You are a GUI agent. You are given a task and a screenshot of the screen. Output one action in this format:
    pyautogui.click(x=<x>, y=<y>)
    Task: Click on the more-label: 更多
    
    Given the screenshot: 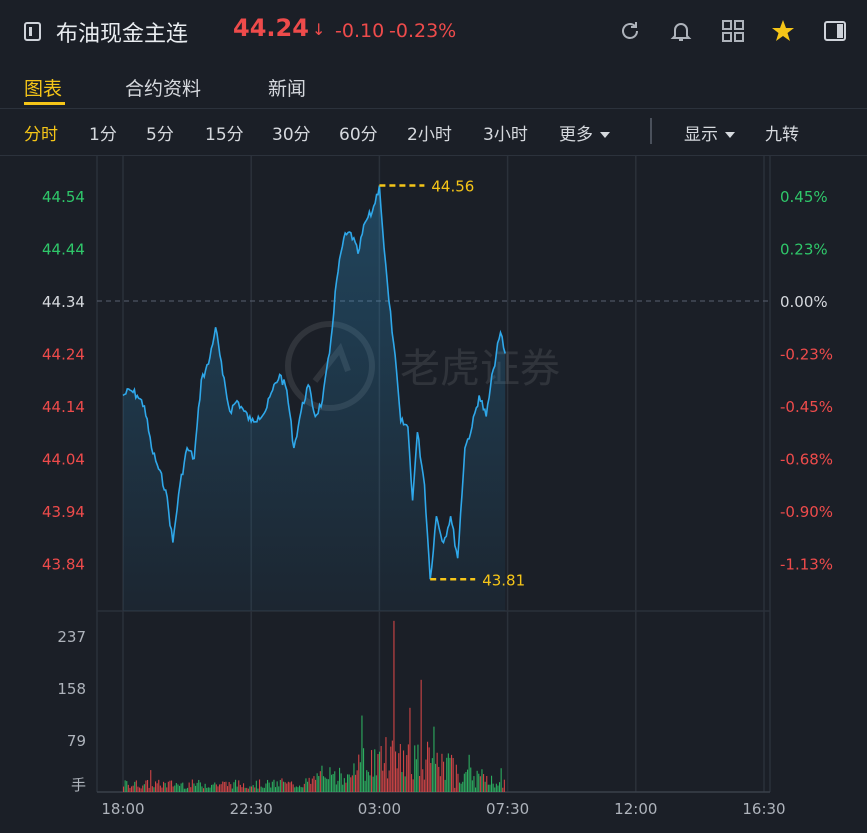 What is the action you would take?
    pyautogui.click(x=576, y=135)
    